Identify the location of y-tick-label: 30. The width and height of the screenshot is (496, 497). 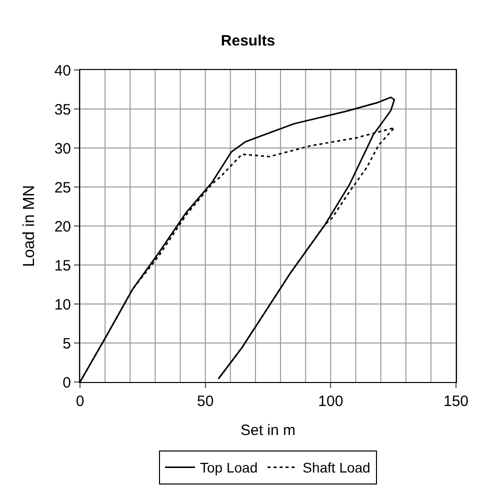
(62, 149).